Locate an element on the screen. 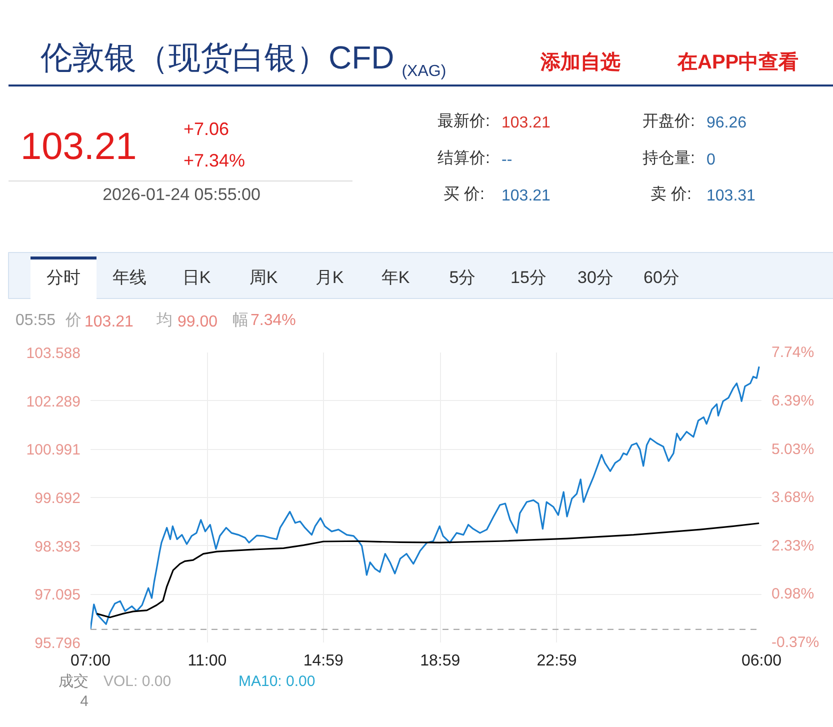 This screenshot has width=833, height=727. text: 96.26 is located at coordinates (726, 123).